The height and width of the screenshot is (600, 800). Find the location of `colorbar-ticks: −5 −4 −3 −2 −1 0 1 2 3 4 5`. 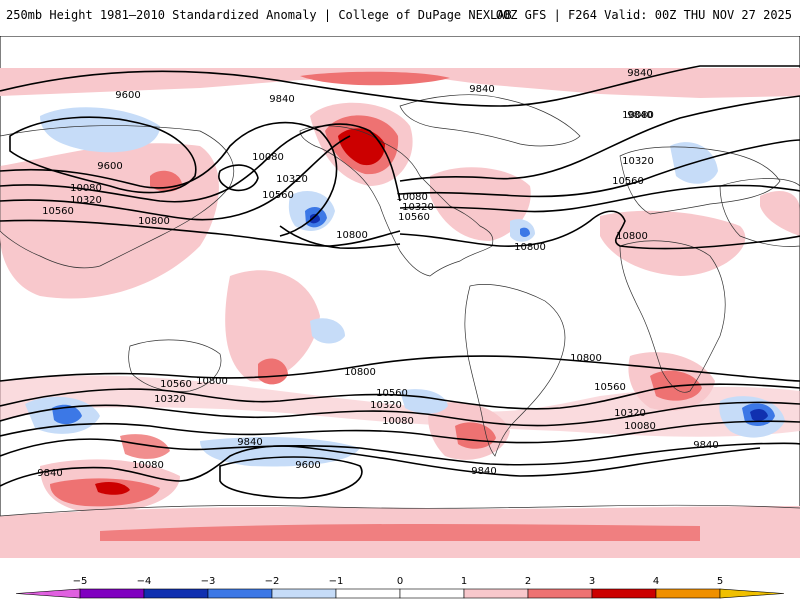

colorbar-ticks: −5 −4 −3 −2 −1 0 1 2 3 4 5 is located at coordinates (398, 581).